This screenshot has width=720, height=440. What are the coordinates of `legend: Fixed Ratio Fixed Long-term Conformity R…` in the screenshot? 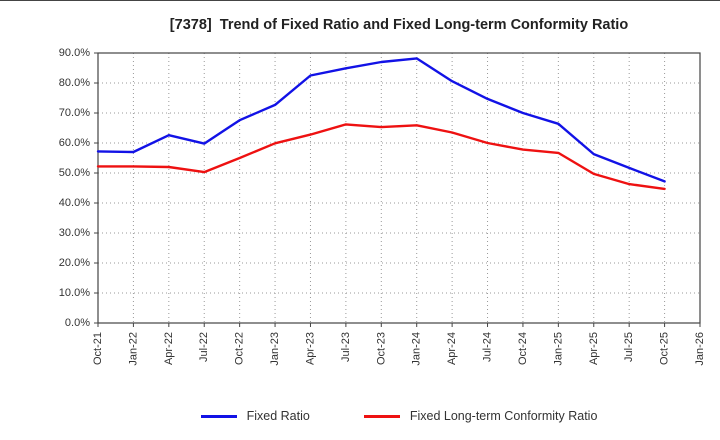 It's located at (399, 416).